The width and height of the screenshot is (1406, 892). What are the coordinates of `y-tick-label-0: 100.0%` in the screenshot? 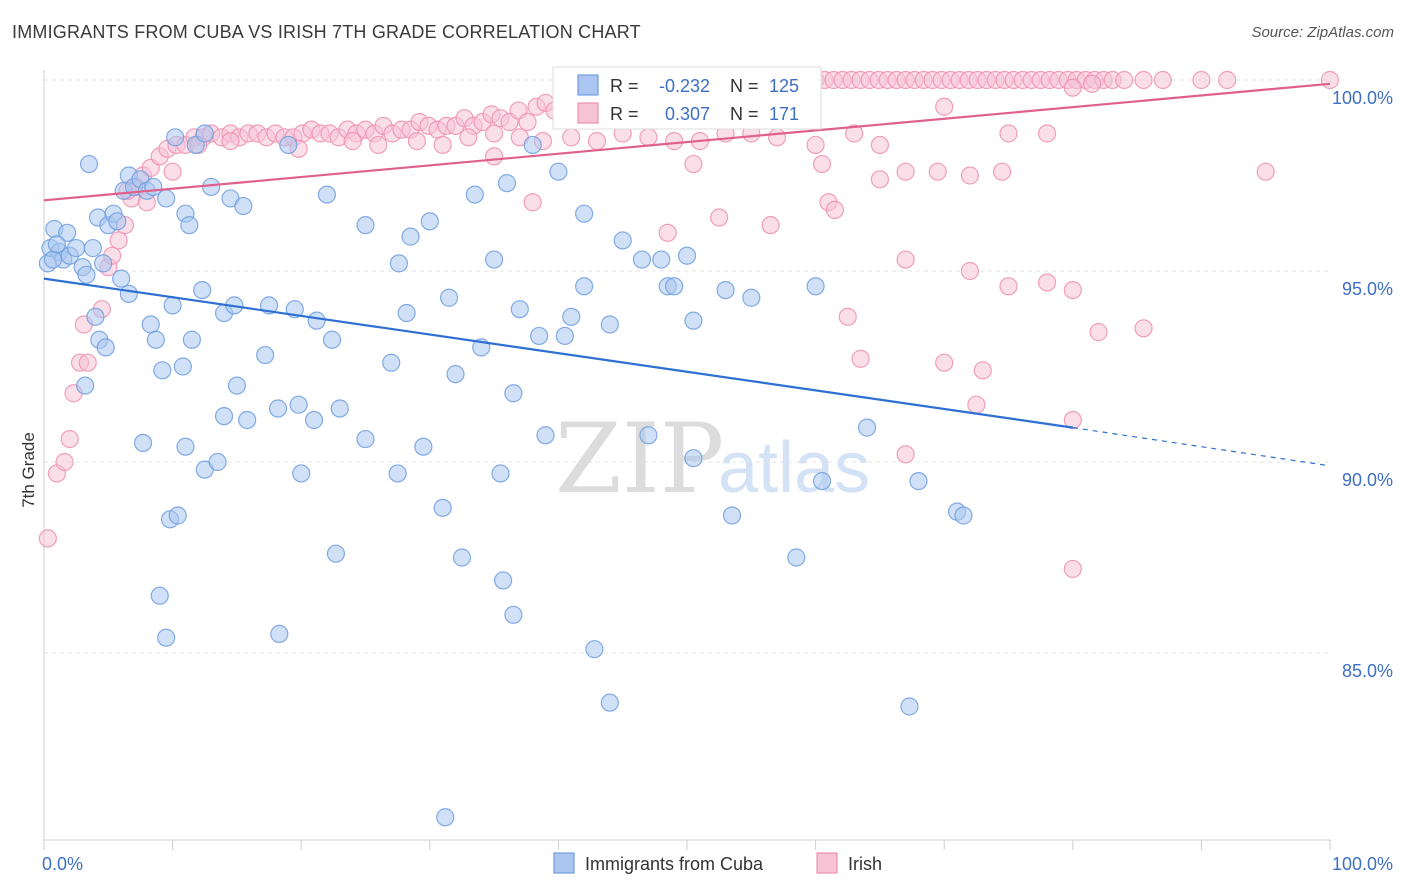 It's located at (1362, 98).